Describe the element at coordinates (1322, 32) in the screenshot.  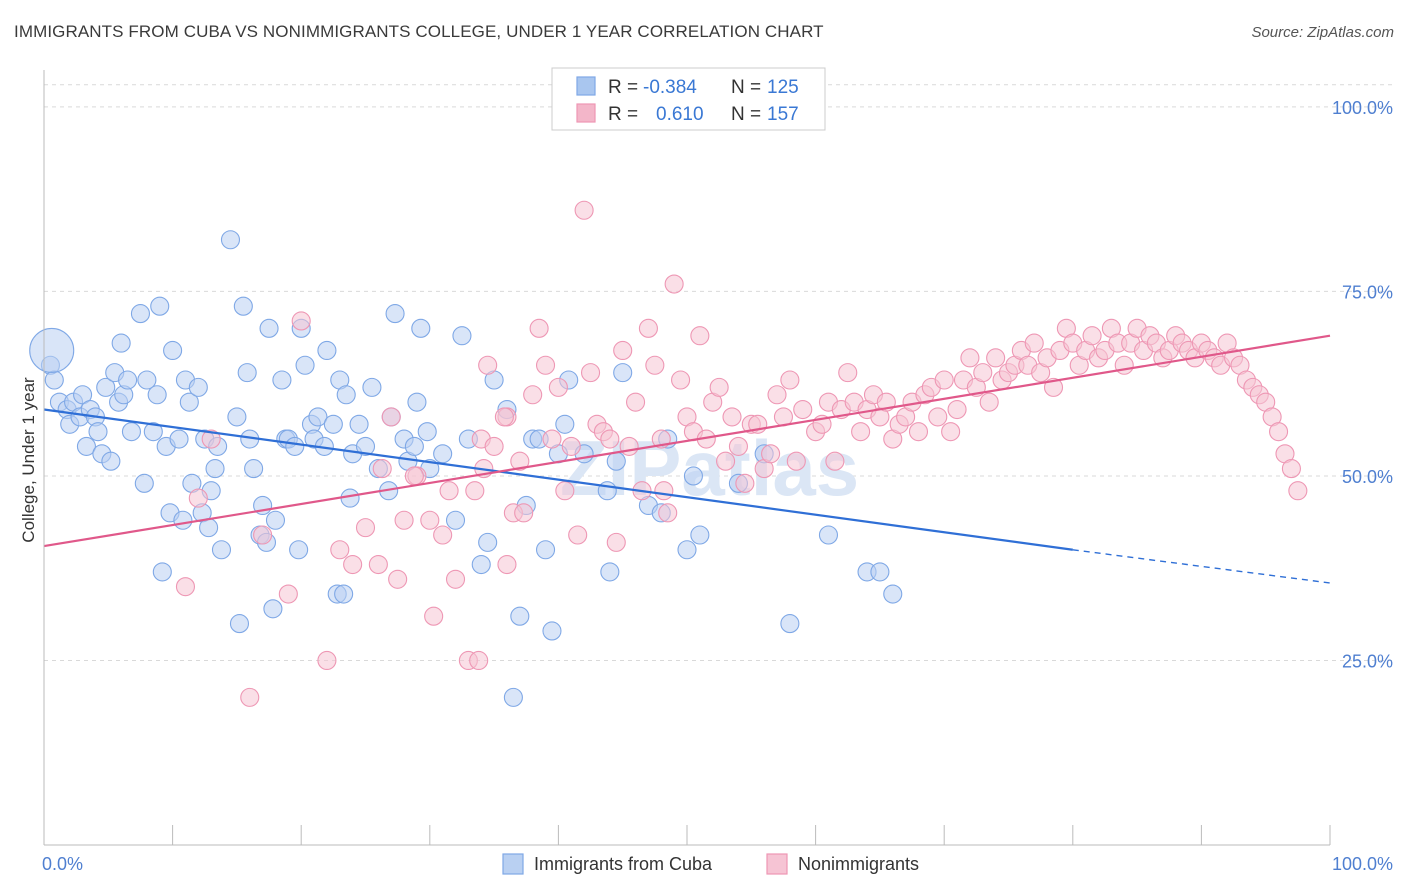
I see `chart-source: Source: ZipAtlas.com` at that location.